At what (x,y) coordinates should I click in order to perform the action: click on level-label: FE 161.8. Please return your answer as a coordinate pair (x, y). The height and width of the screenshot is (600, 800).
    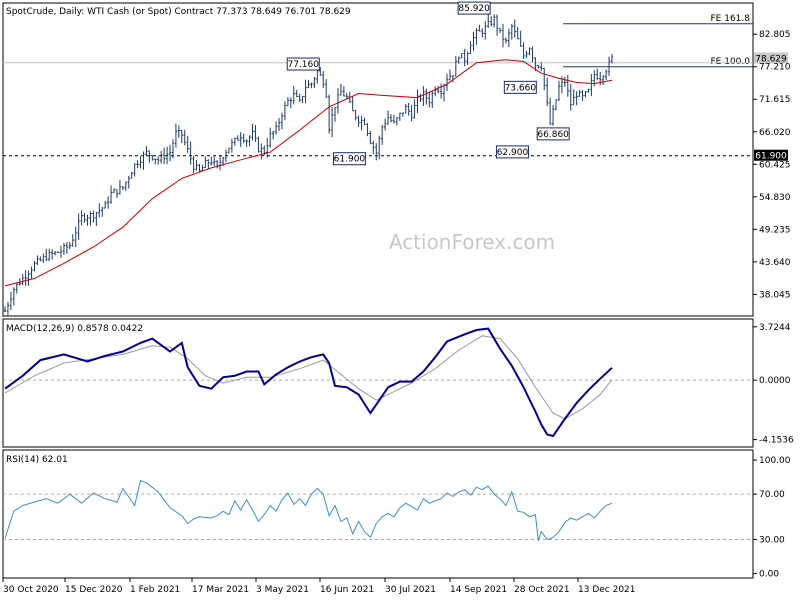
    Looking at the image, I should click on (731, 19).